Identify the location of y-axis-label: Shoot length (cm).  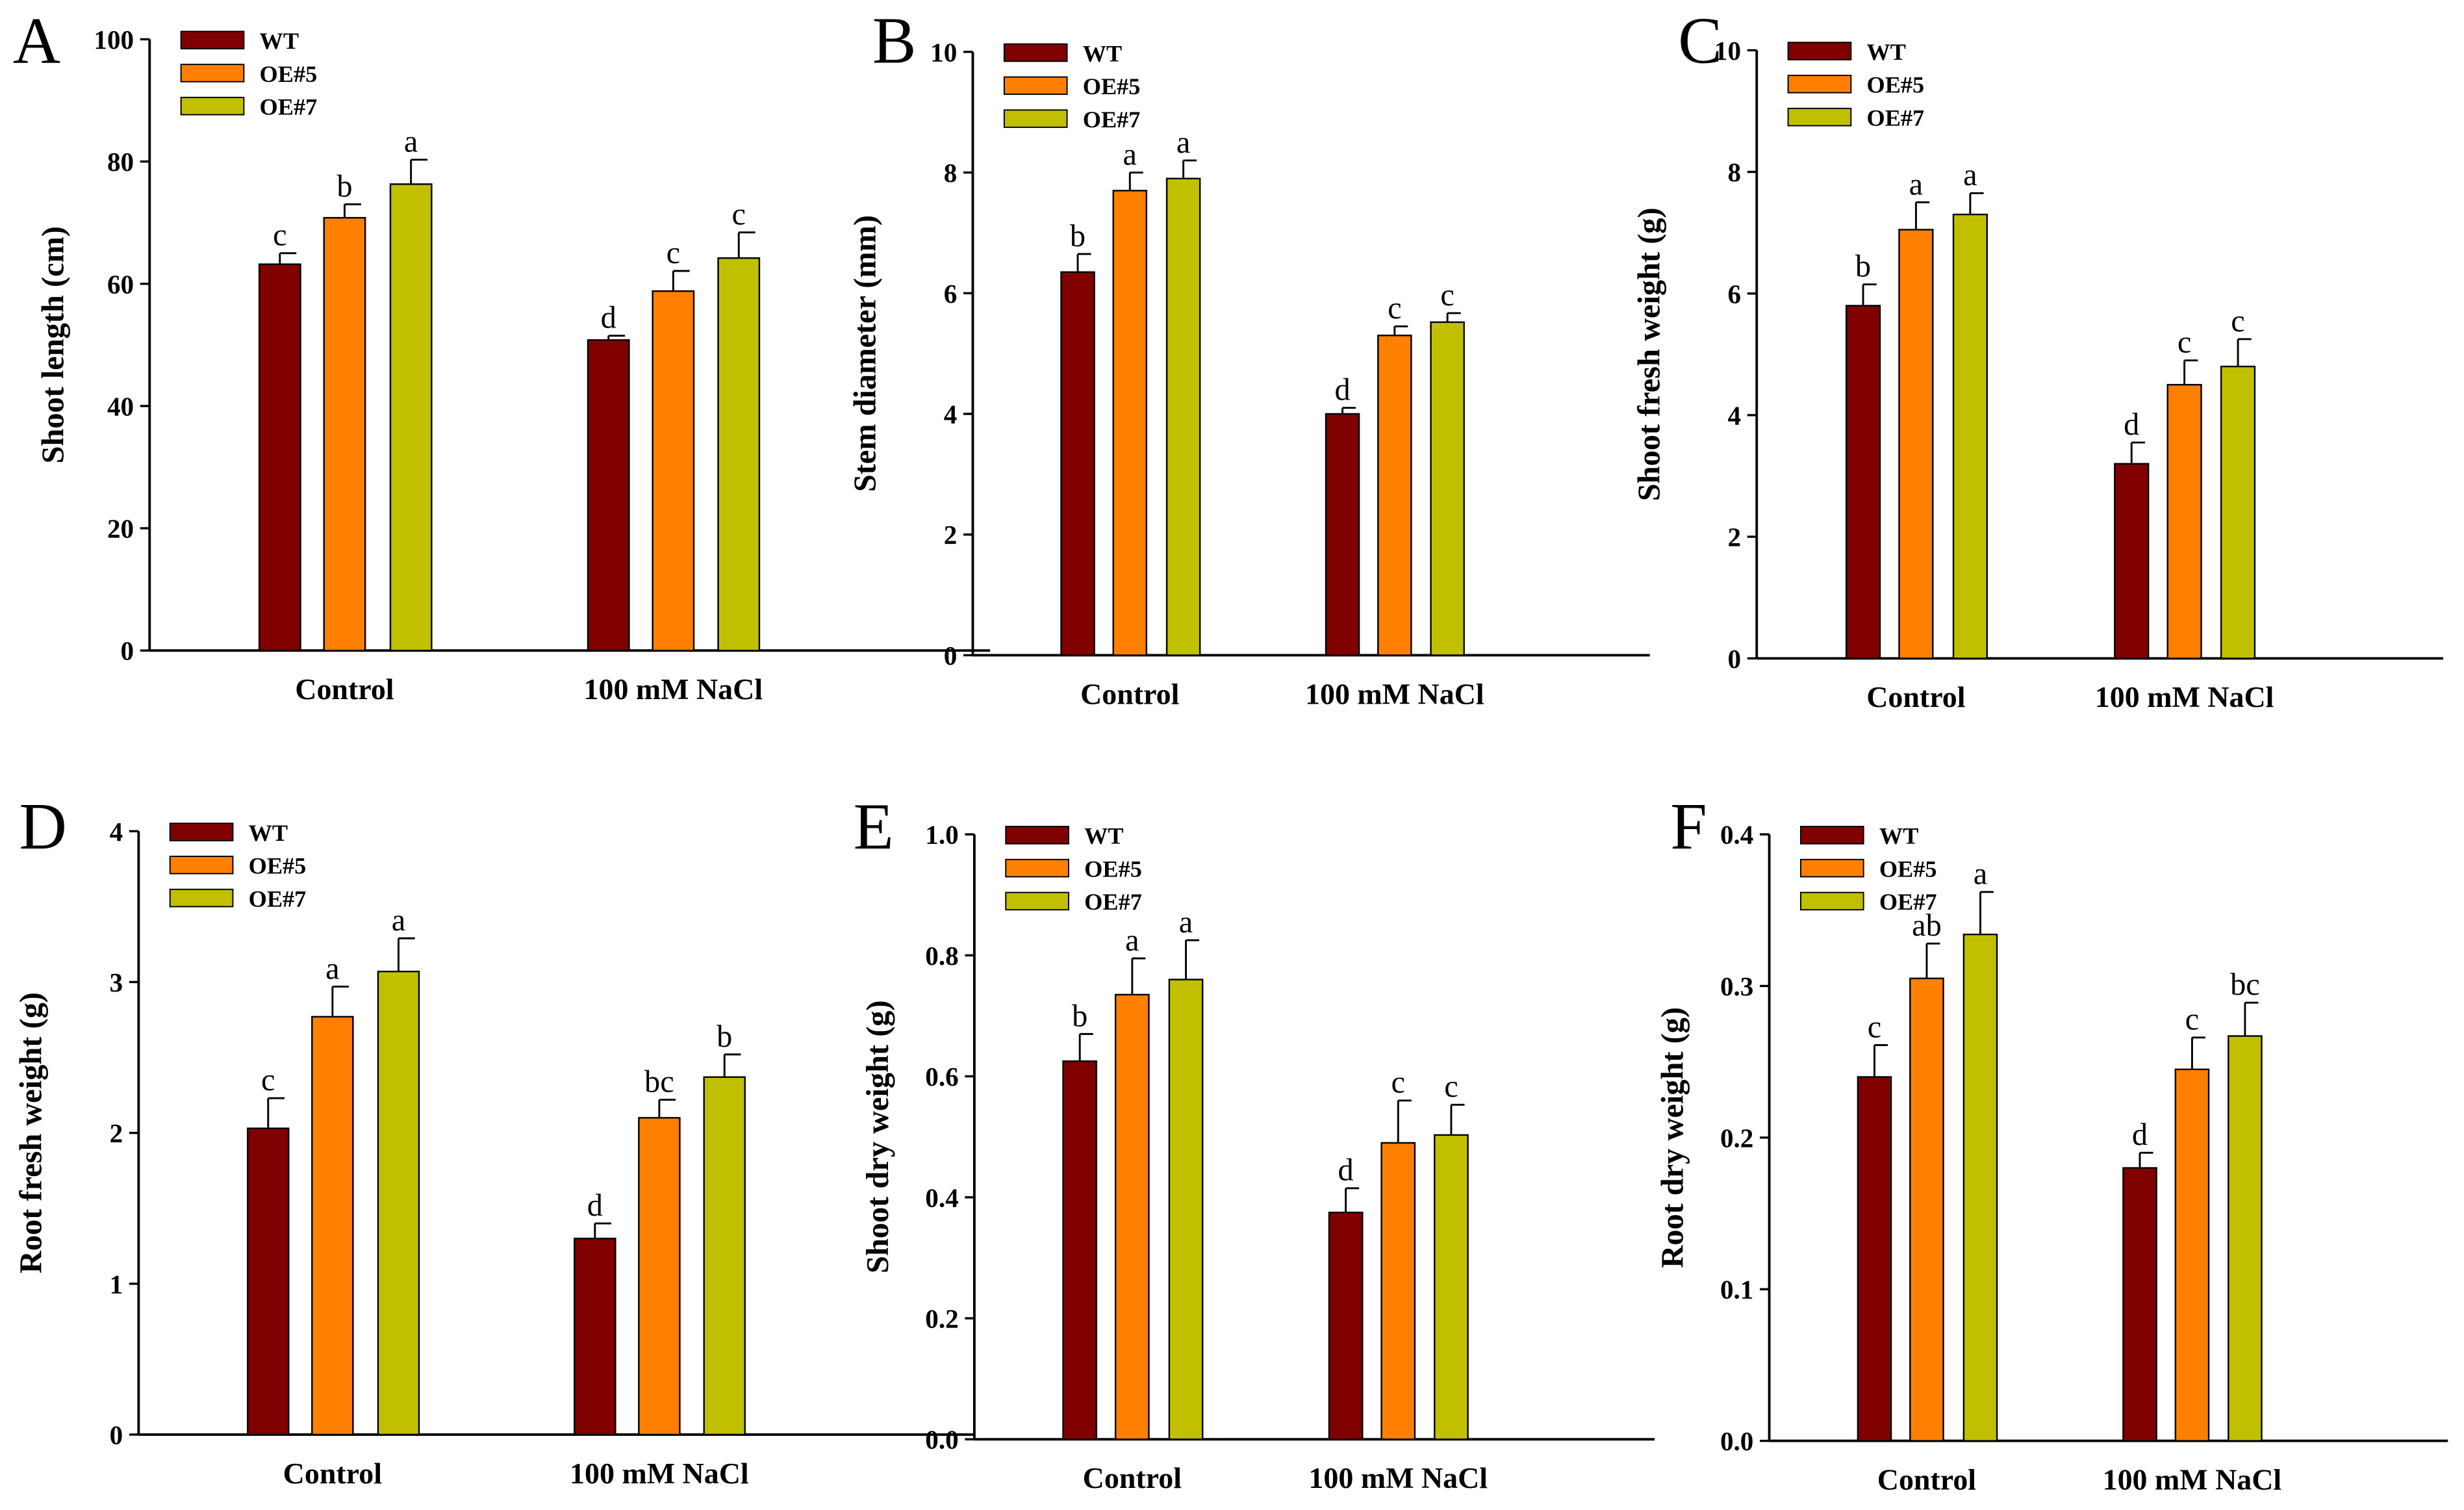
(53, 344).